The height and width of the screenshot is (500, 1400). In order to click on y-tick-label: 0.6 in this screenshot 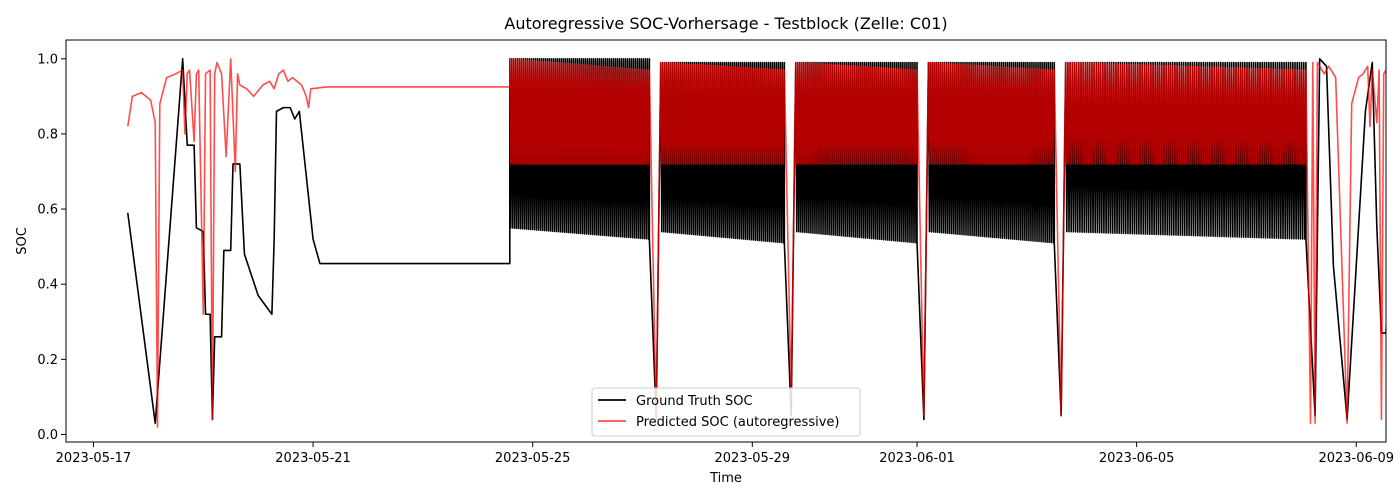, I will do `click(47, 210)`.